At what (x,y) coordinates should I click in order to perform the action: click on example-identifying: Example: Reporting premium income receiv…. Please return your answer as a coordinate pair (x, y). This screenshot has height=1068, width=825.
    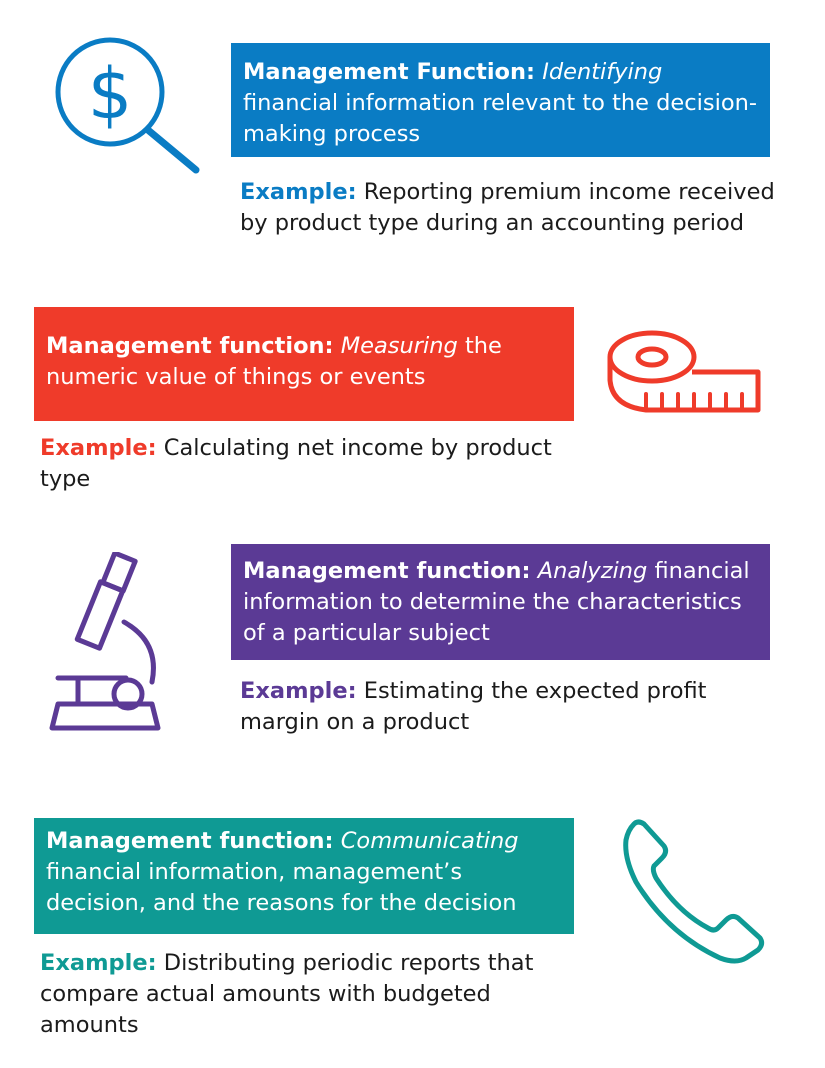
    Looking at the image, I should click on (510, 208).